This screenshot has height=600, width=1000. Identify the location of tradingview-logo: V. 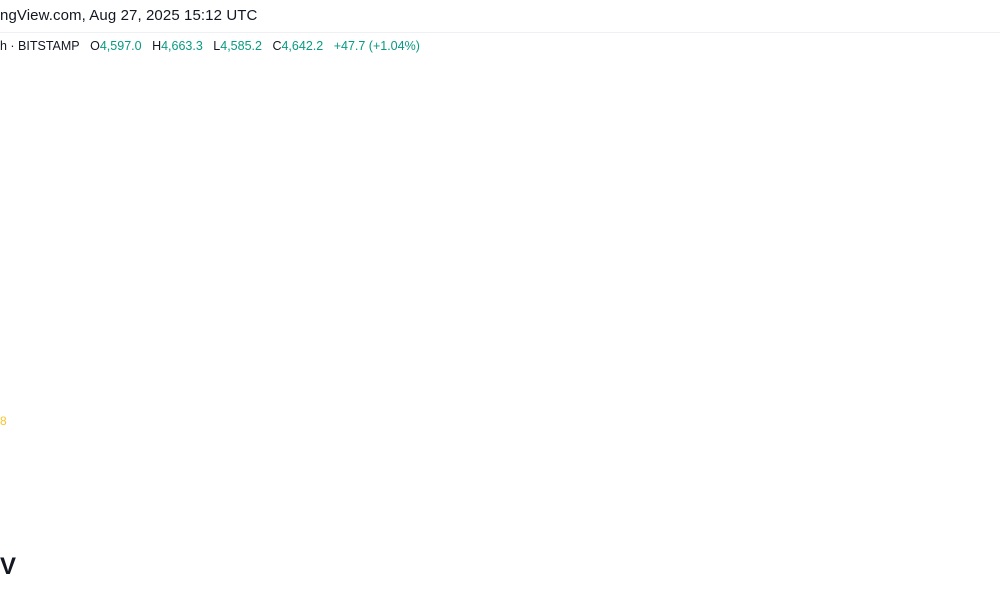
(8, 566).